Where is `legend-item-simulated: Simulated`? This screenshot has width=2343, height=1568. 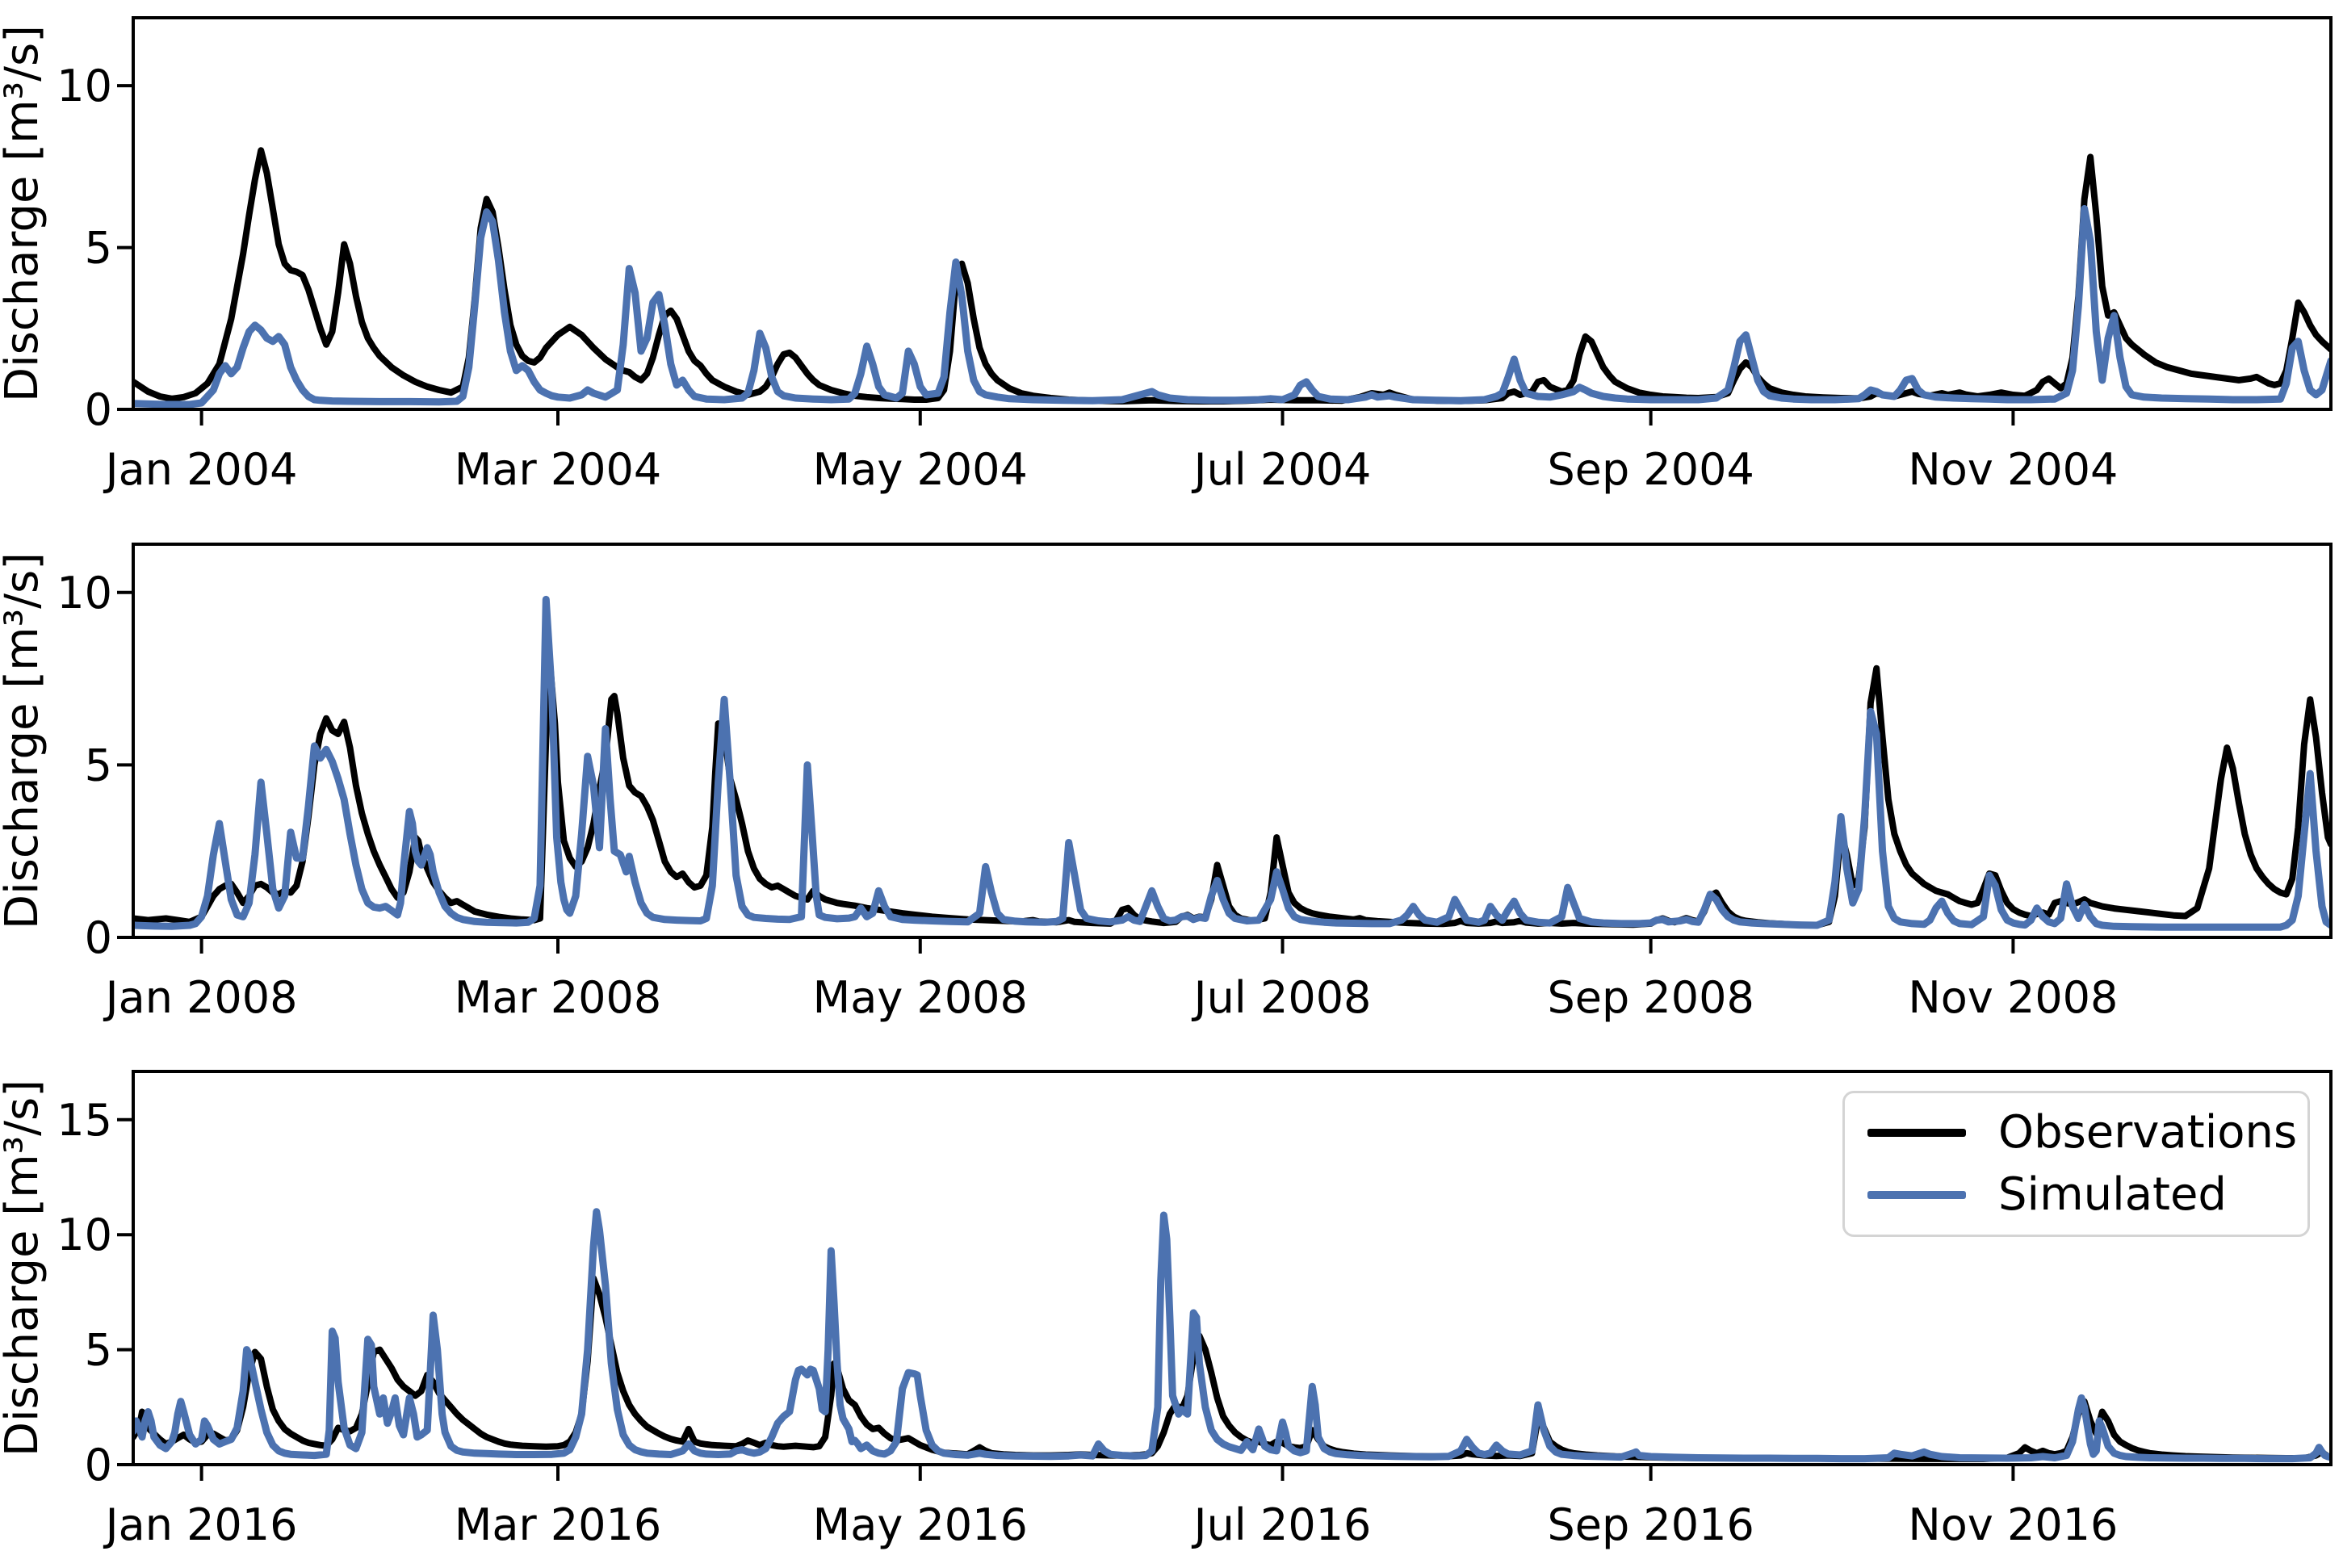
legend-item-simulated: Simulated is located at coordinates (2087, 1195).